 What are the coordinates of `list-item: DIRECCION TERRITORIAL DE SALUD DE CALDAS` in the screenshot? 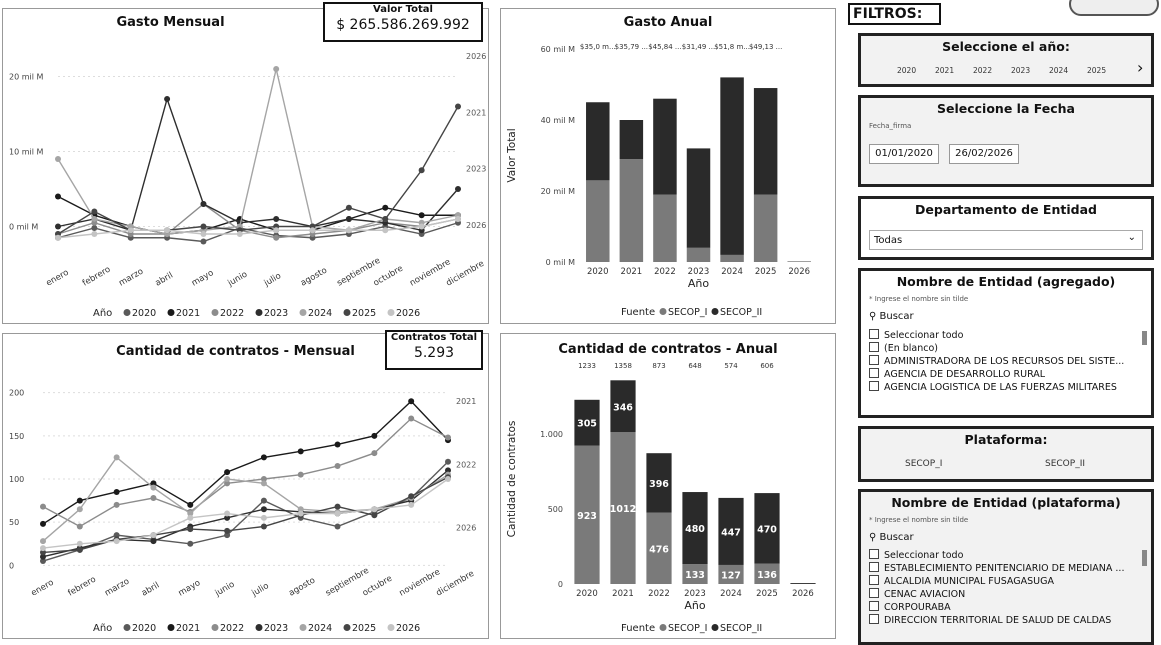 It's located at (1005, 620).